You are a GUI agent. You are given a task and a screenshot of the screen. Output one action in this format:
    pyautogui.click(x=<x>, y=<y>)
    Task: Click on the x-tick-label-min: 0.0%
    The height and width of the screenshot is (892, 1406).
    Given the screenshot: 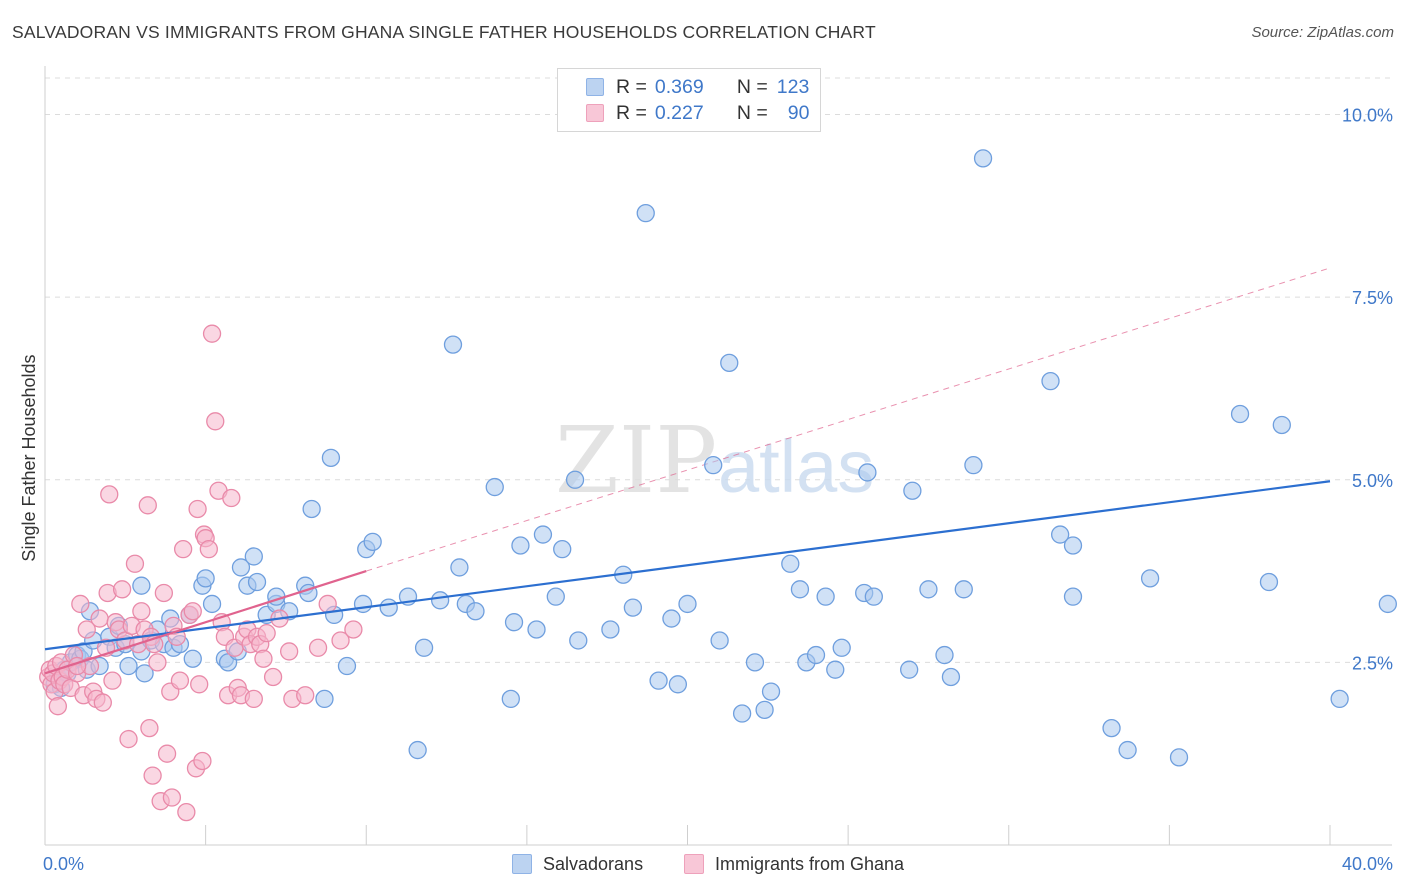 What is the action you would take?
    pyautogui.click(x=63, y=864)
    